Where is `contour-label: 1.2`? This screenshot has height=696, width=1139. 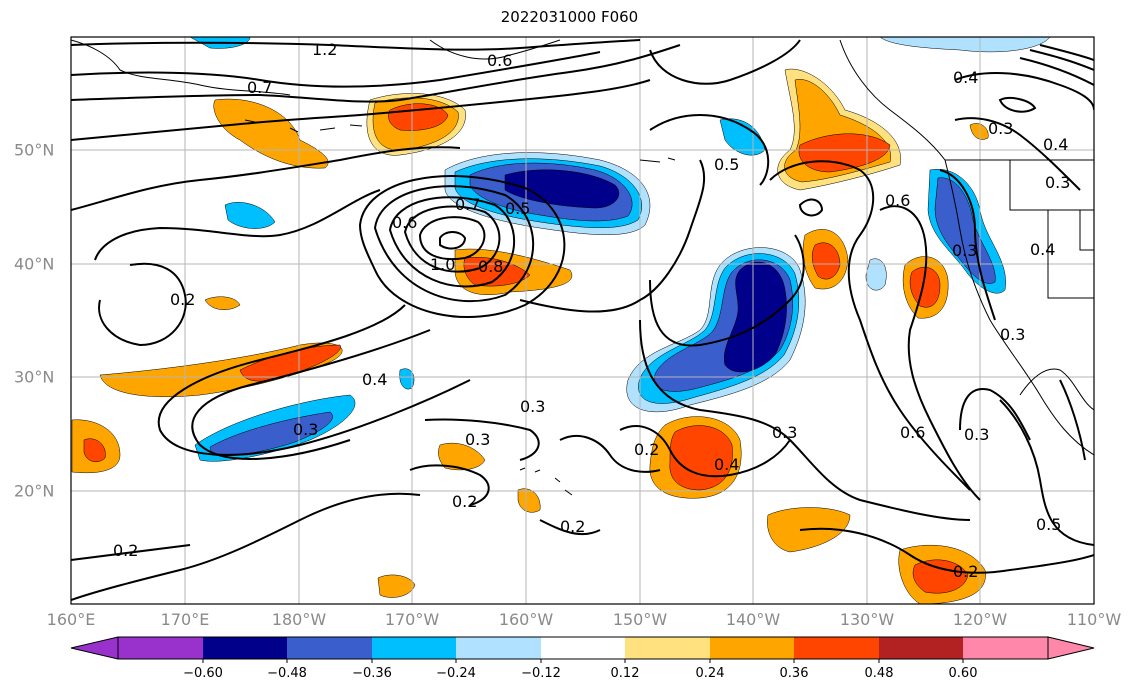
contour-label: 1.2 is located at coordinates (324, 49).